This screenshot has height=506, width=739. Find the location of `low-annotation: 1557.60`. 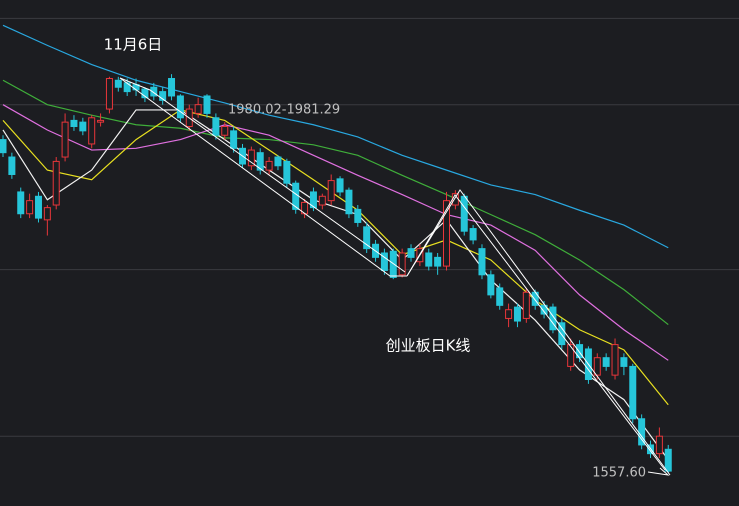

low-annotation: 1557.60 is located at coordinates (619, 473).